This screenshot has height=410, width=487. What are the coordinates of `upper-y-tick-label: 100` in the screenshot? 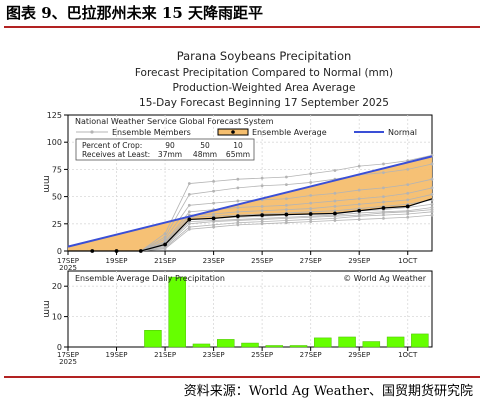 It's located at (54, 142).